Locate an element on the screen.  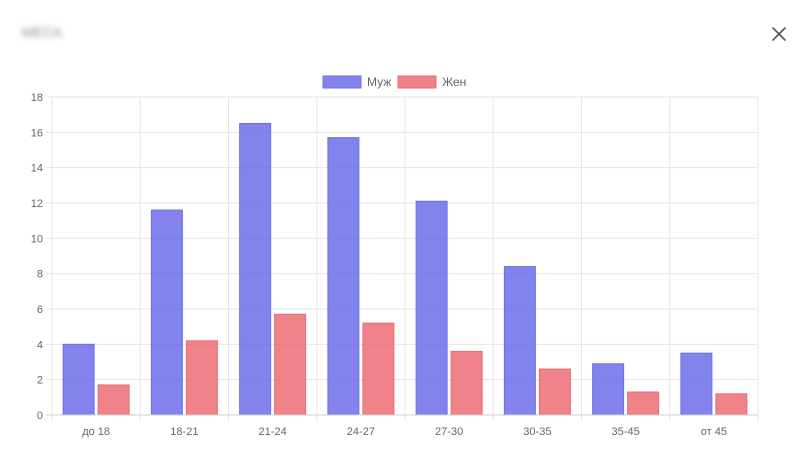
x-tick-label: 24-27 is located at coordinates (361, 432).